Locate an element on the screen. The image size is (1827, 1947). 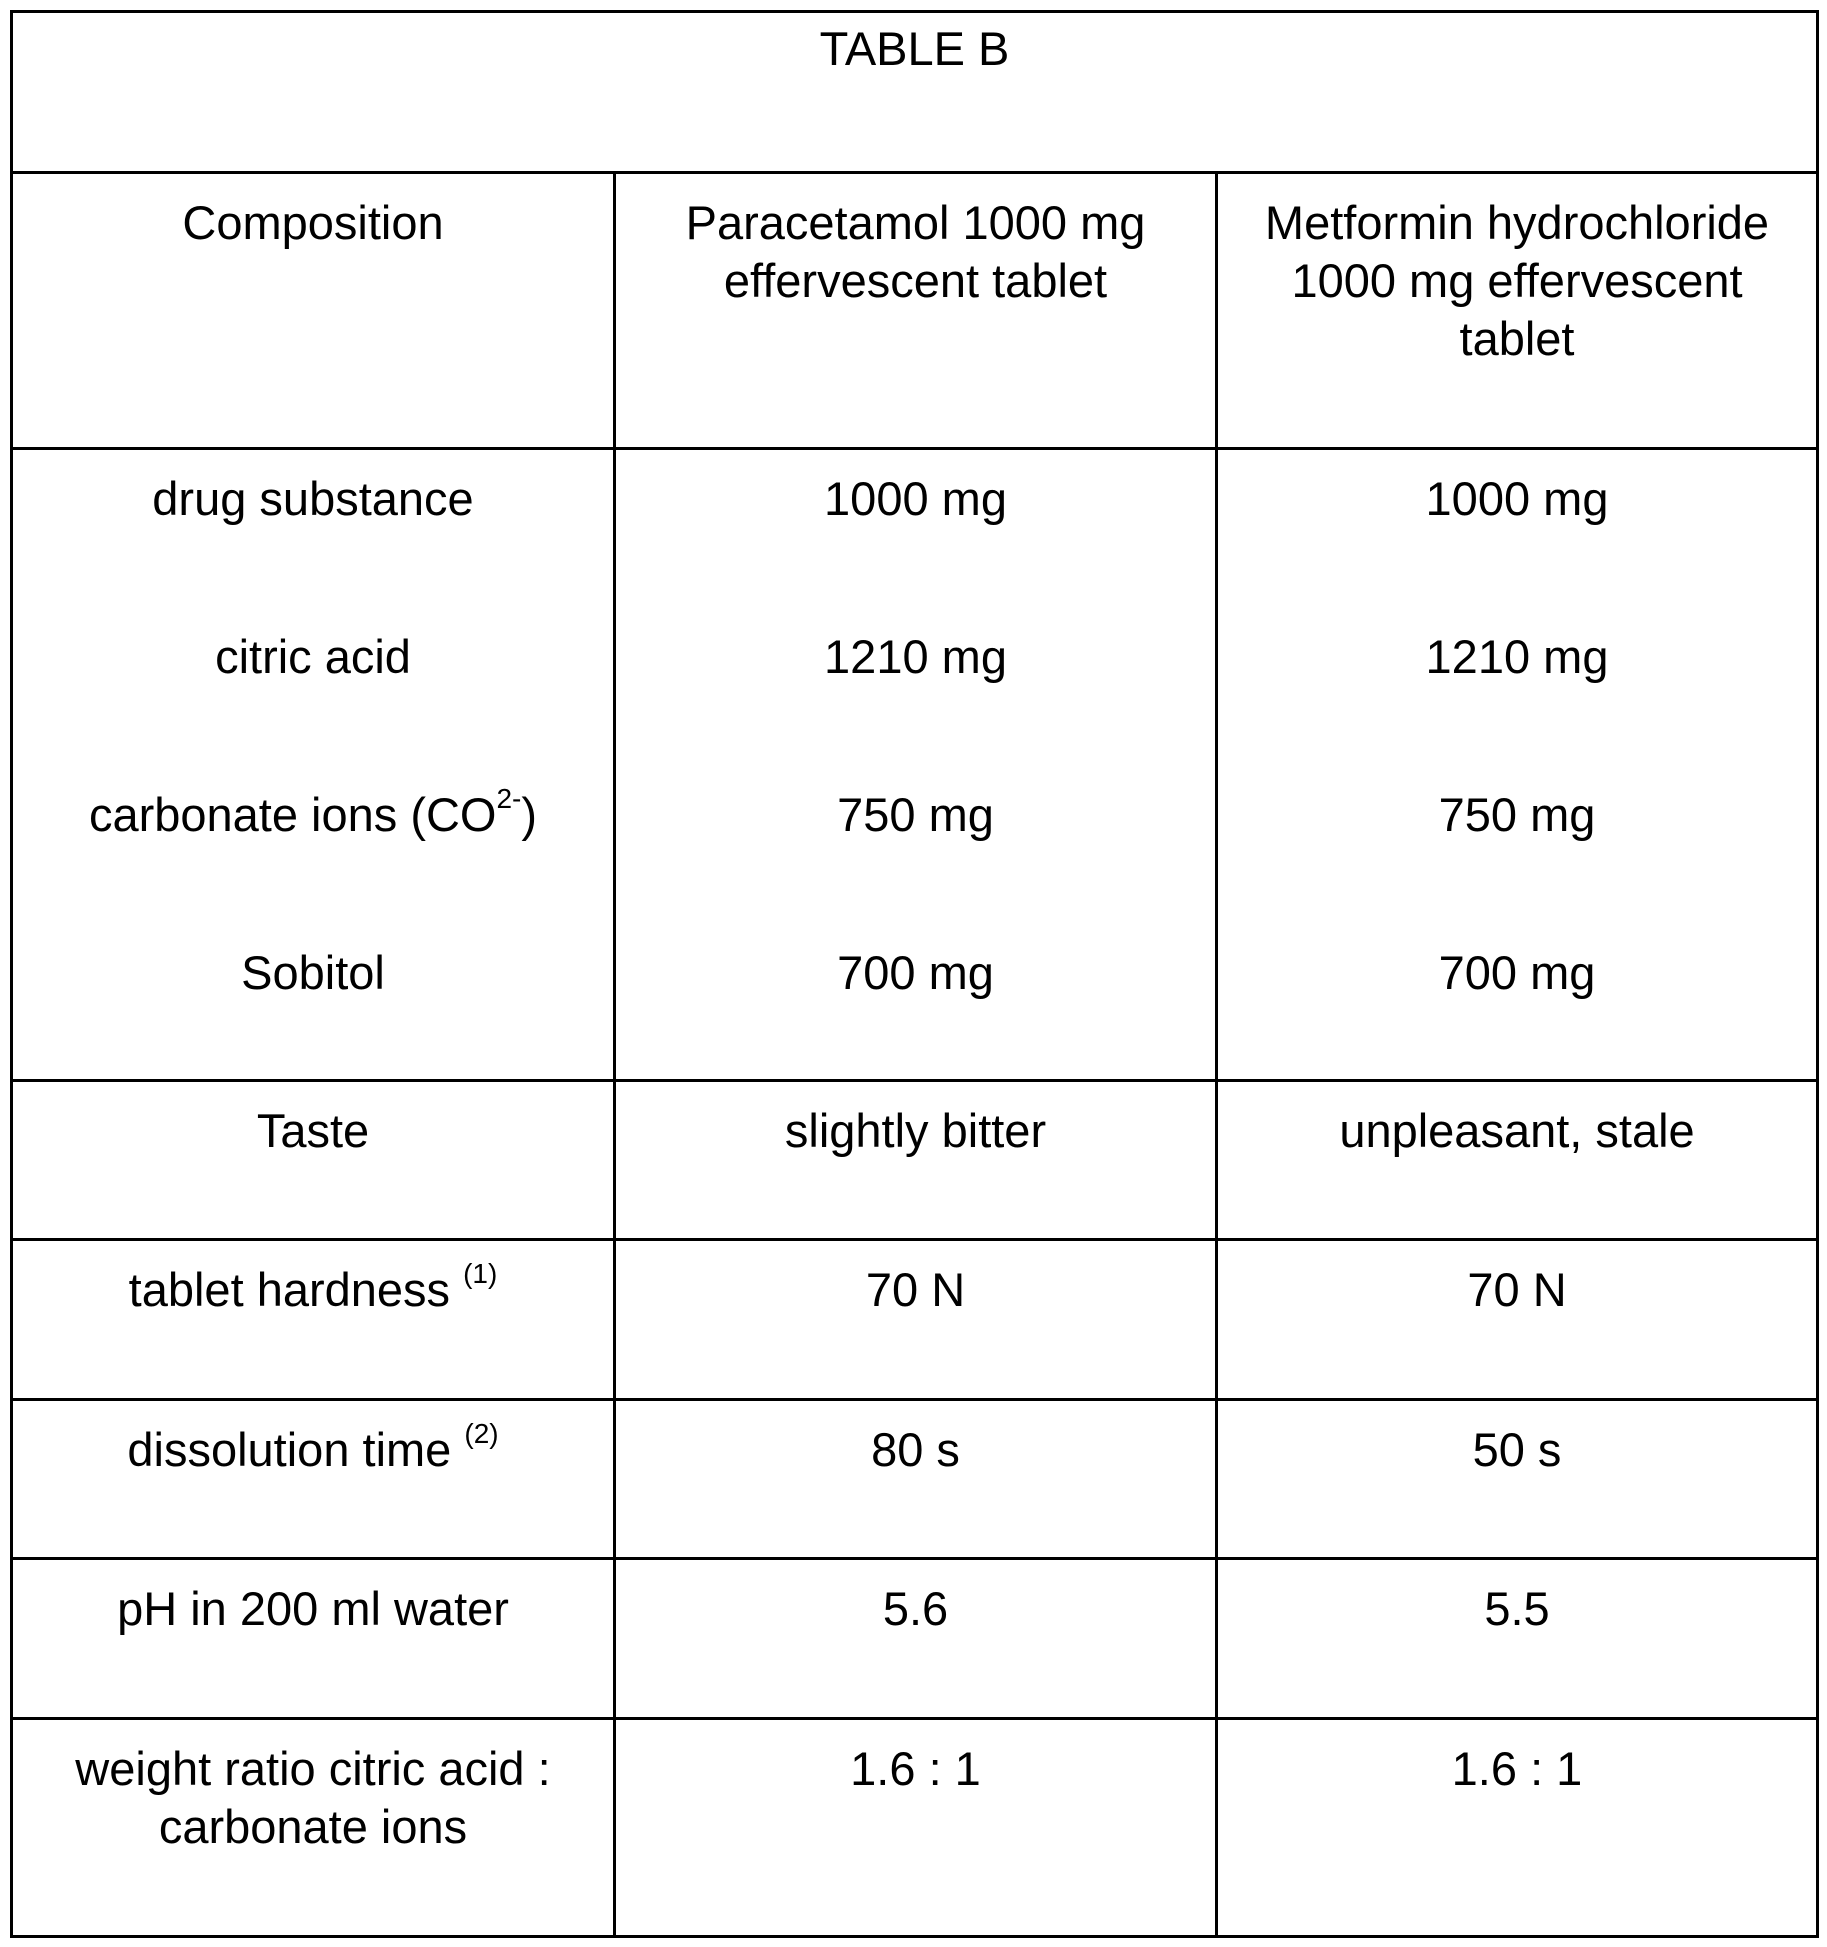
label-carbonate-superscript: 2- is located at coordinates (508, 798).